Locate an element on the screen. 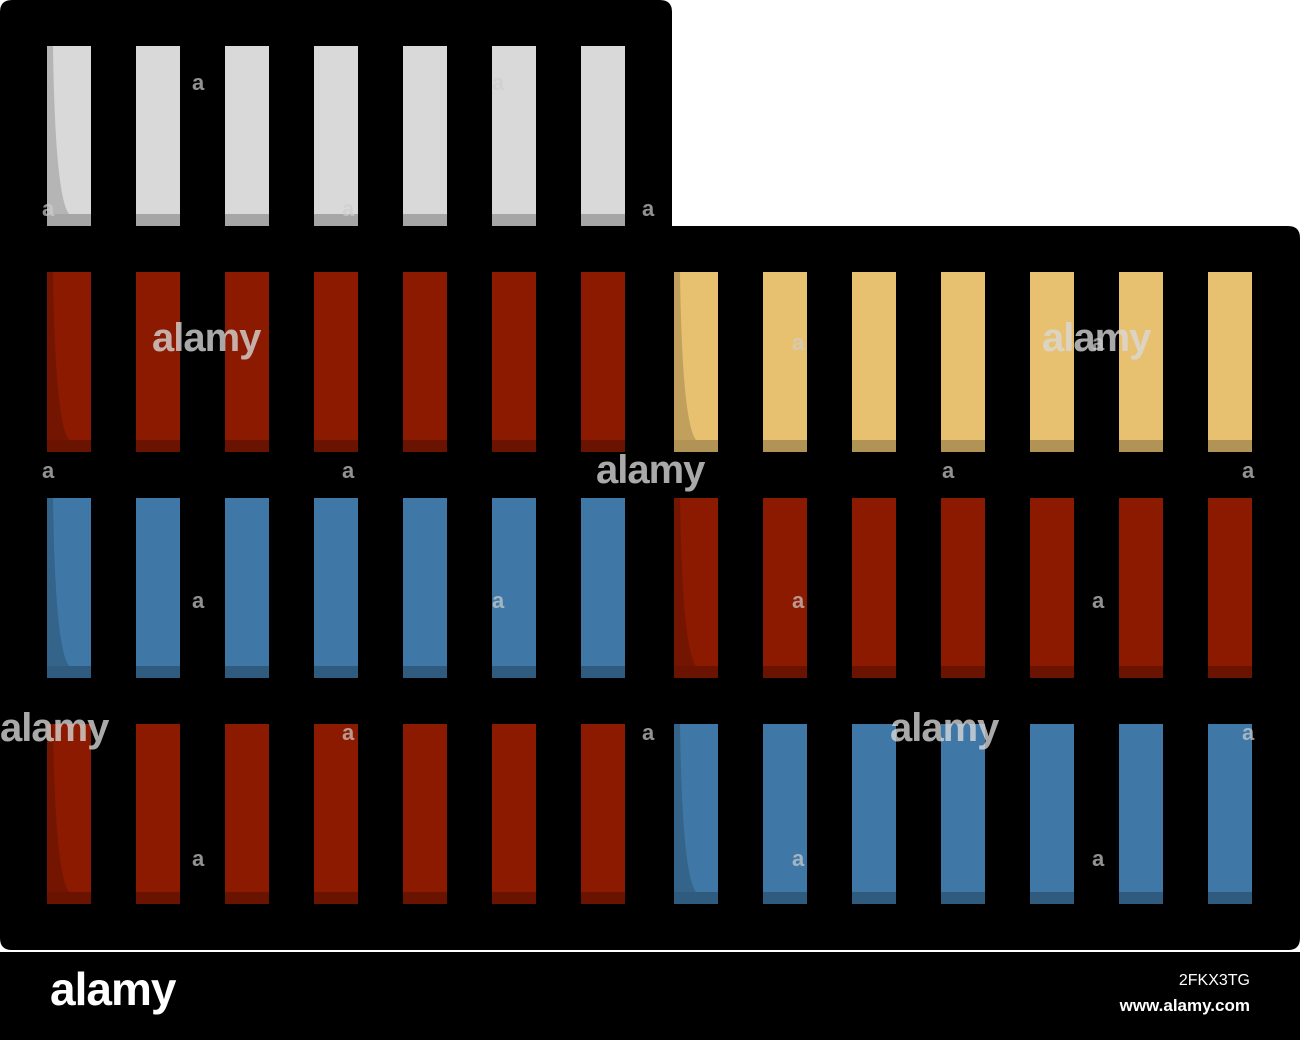 This screenshot has height=1040, width=1300. footer-logo: alamy is located at coordinates (113, 989).